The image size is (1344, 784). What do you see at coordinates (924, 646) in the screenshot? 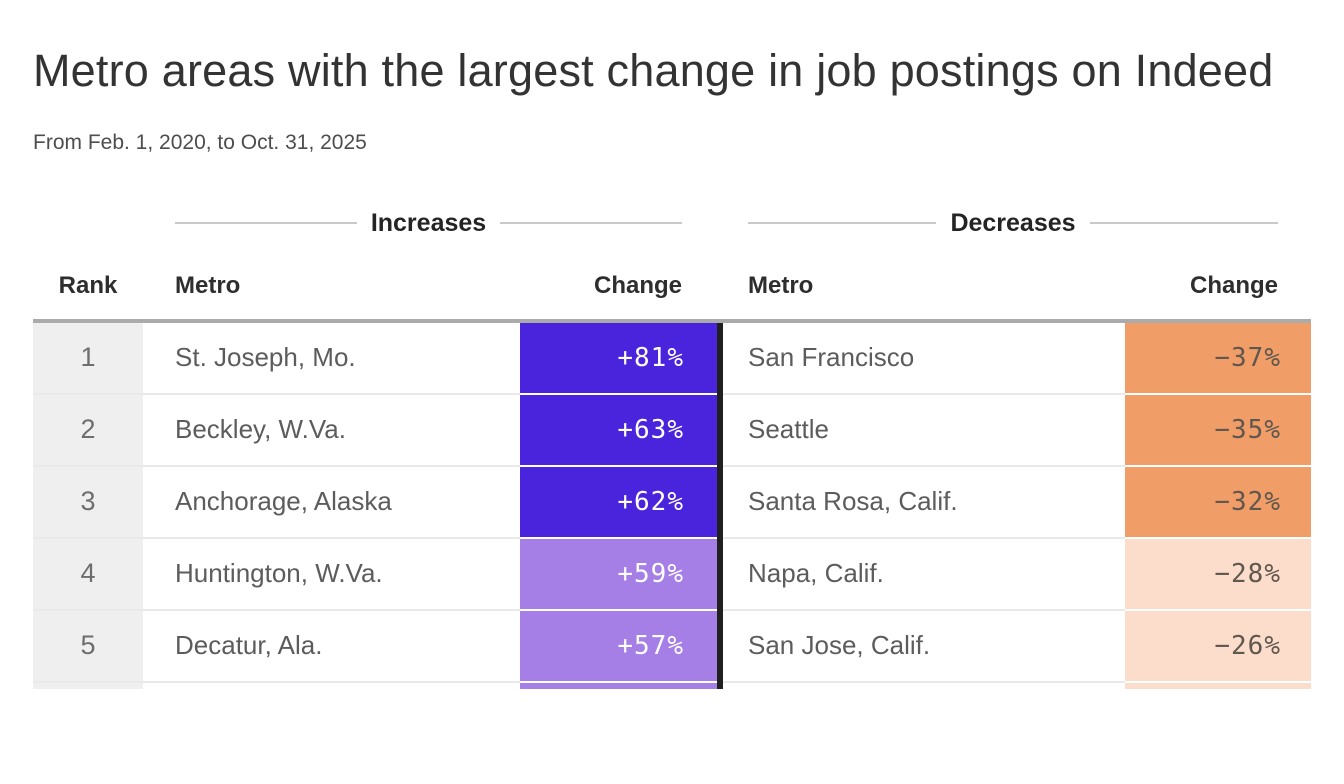
I see `metro-cell-decrease: San Jose, Calif.` at bounding box center [924, 646].